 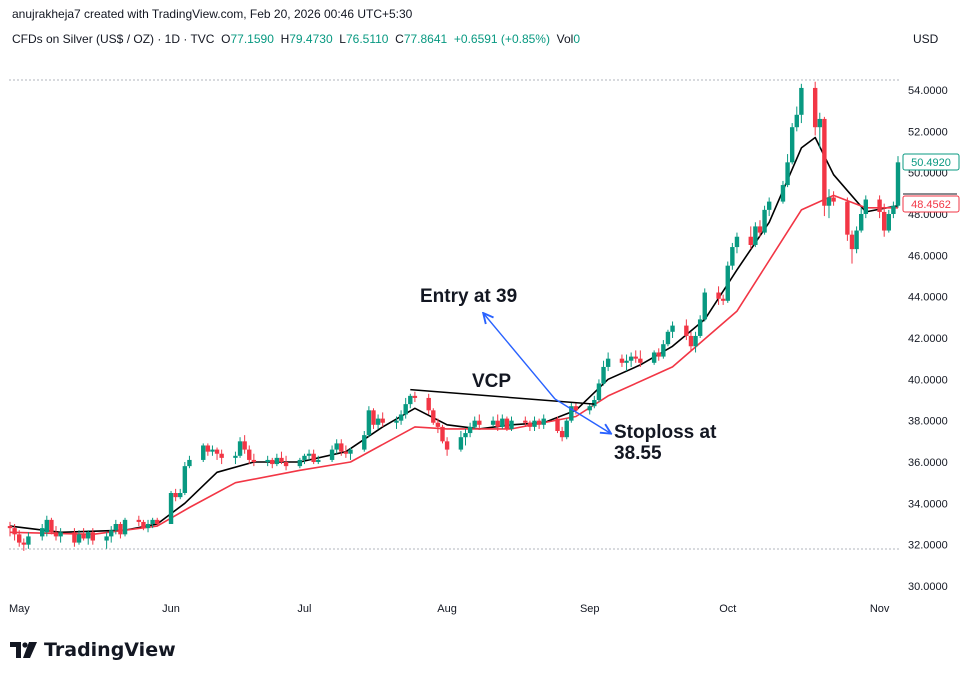 I want to click on y-tick-label: 30.0000, so click(x=928, y=587).